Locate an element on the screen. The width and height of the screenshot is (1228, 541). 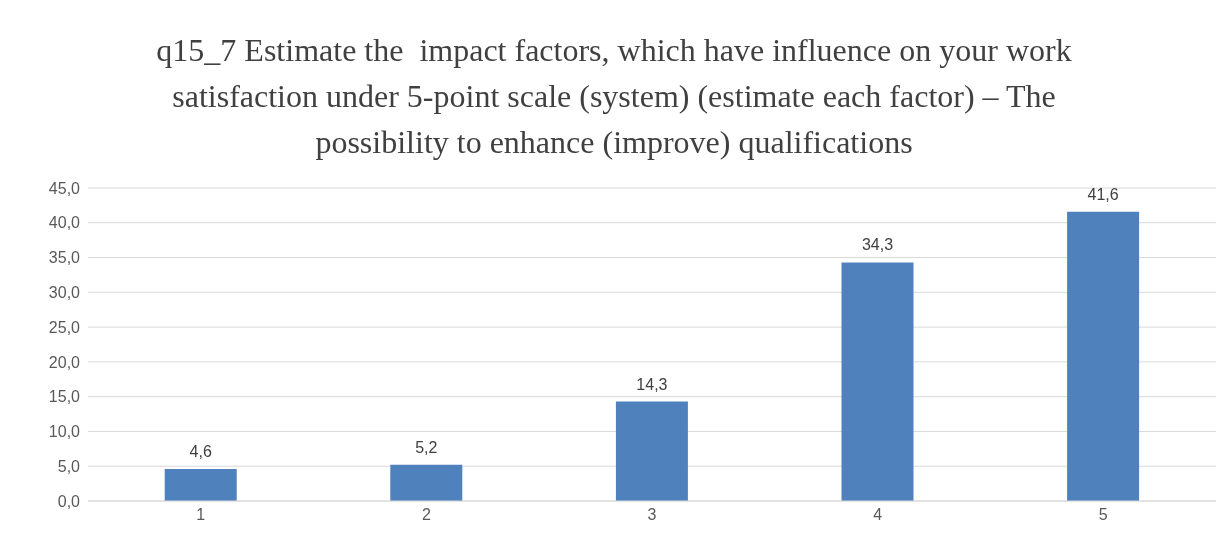
x-tick-label: 2 is located at coordinates (426, 515).